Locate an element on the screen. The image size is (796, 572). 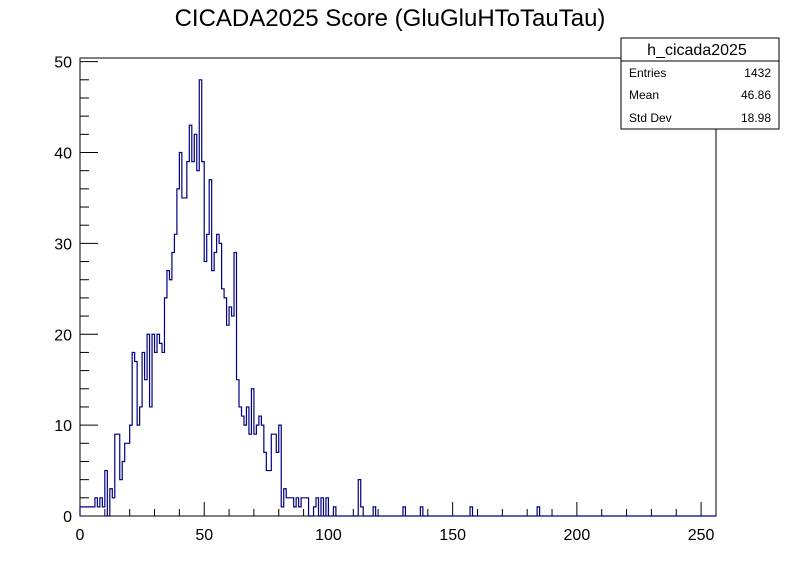
chart-title: CICADA2025 Score (GluGluHToTauTau) is located at coordinates (390, 18).